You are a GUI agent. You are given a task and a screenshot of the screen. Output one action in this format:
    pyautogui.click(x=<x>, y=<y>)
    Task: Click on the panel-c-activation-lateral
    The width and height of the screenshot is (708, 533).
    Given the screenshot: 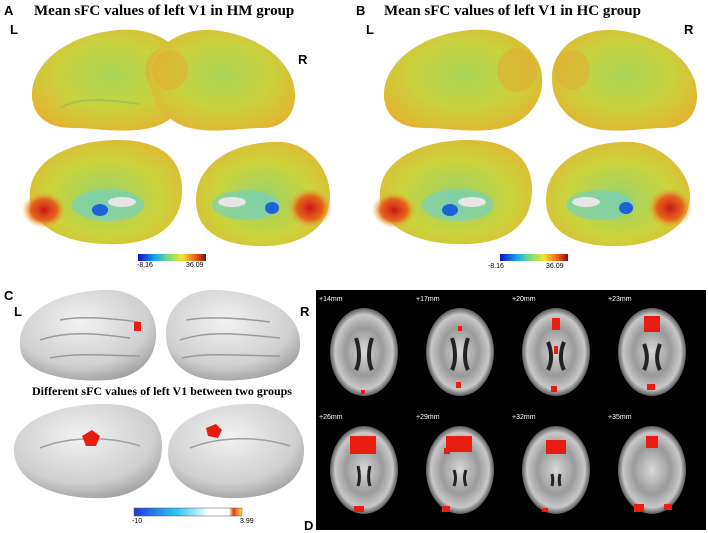 What is the action you would take?
    pyautogui.click(x=137, y=326)
    